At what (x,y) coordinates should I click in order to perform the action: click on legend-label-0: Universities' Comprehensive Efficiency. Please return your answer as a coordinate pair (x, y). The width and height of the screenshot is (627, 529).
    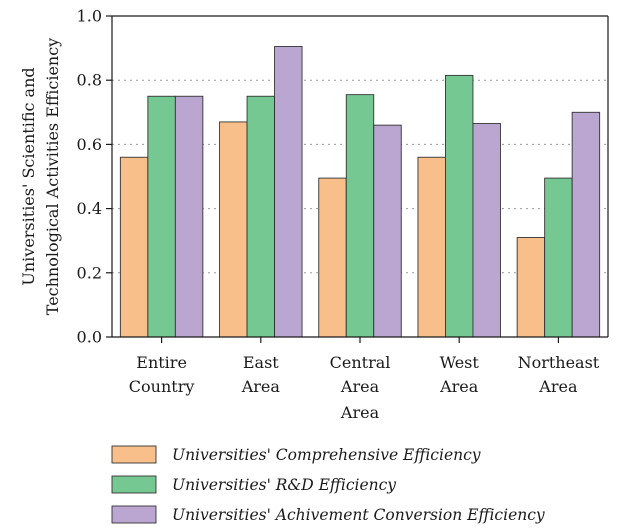
    Looking at the image, I should click on (326, 455).